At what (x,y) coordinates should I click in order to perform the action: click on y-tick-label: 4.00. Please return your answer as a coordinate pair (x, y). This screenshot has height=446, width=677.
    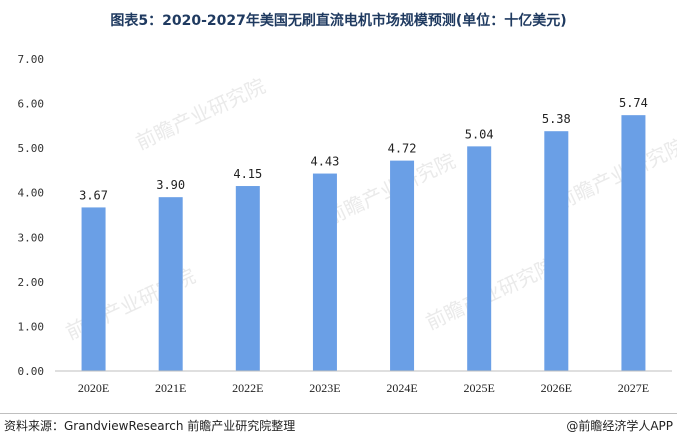
    Looking at the image, I should click on (31, 193).